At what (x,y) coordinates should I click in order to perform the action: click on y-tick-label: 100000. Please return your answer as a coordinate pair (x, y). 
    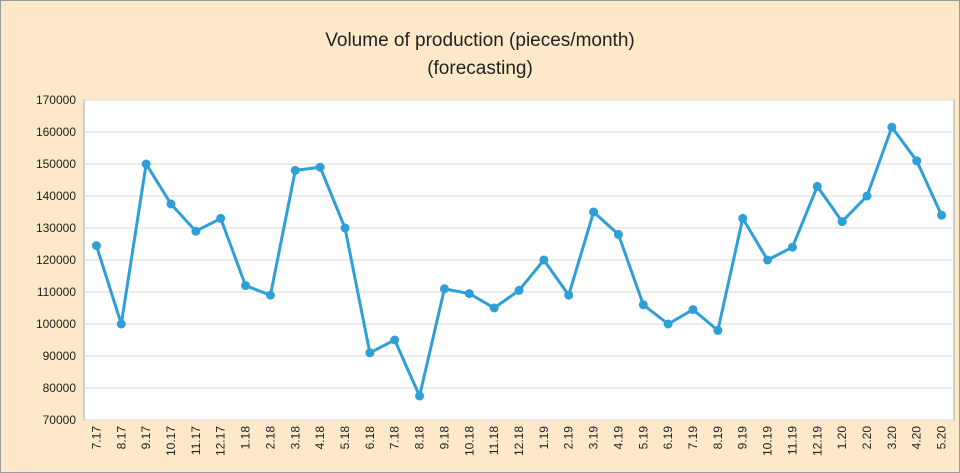
    Looking at the image, I should click on (56, 324).